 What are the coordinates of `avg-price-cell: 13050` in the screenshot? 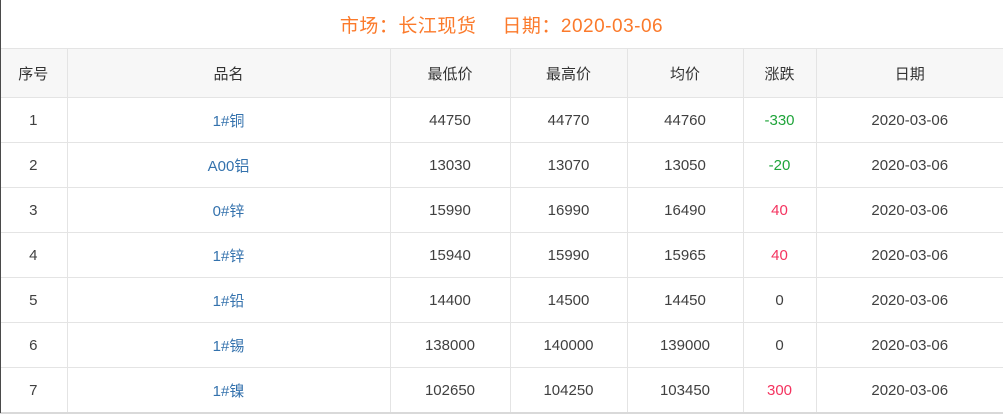 It's located at (685, 165).